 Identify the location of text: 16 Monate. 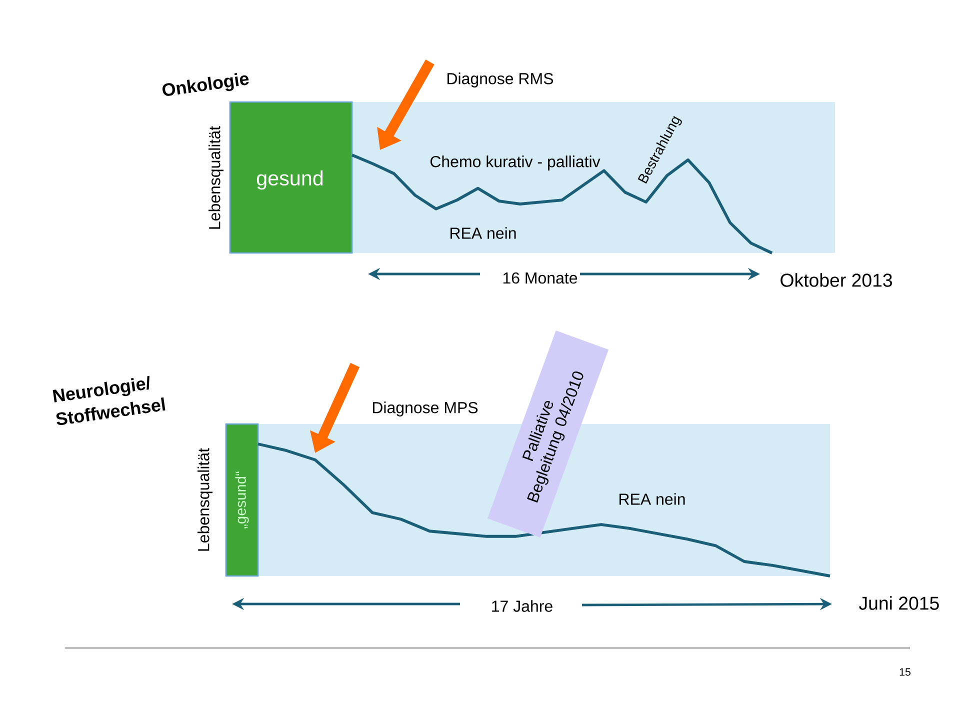
(540, 278).